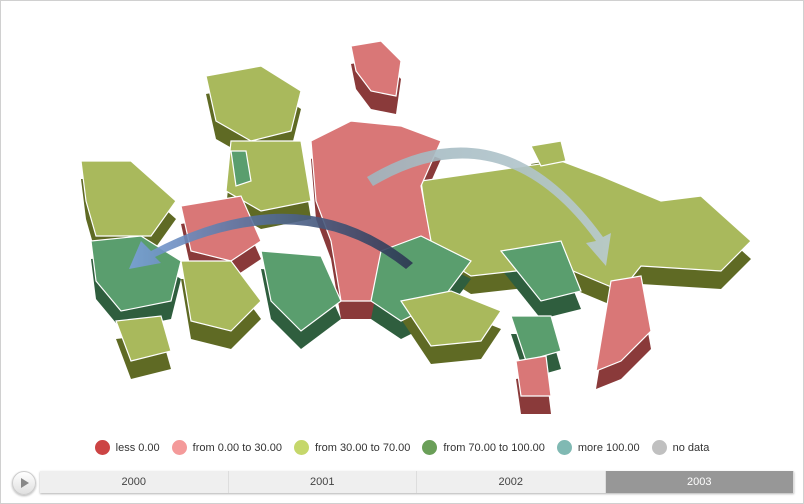  What do you see at coordinates (511, 482) in the screenshot?
I see `timeline-year-2002: 2002` at bounding box center [511, 482].